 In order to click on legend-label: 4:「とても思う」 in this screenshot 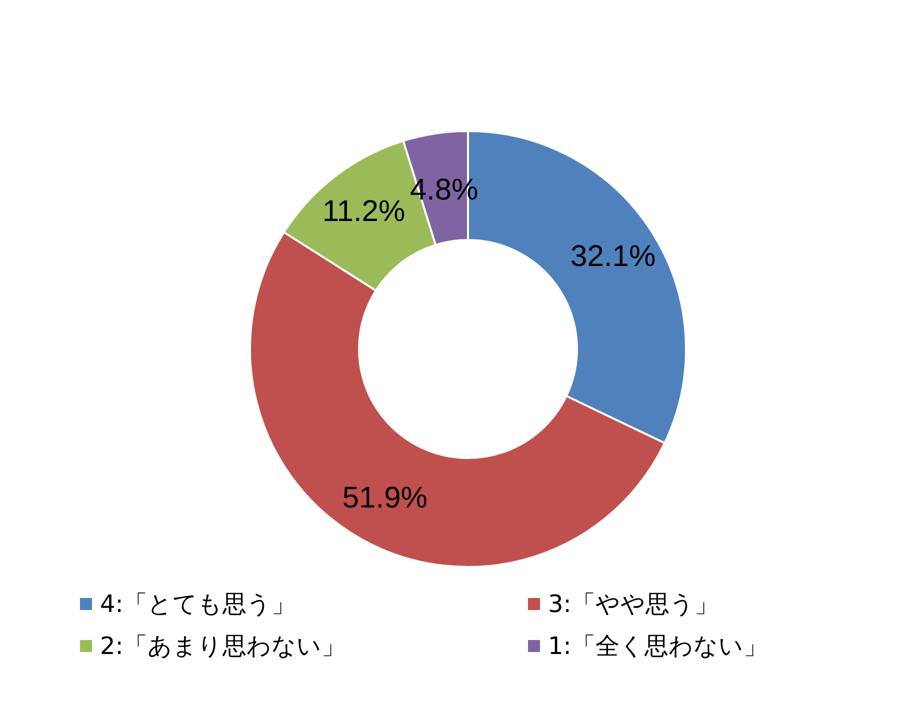, I will do `click(198, 604)`.